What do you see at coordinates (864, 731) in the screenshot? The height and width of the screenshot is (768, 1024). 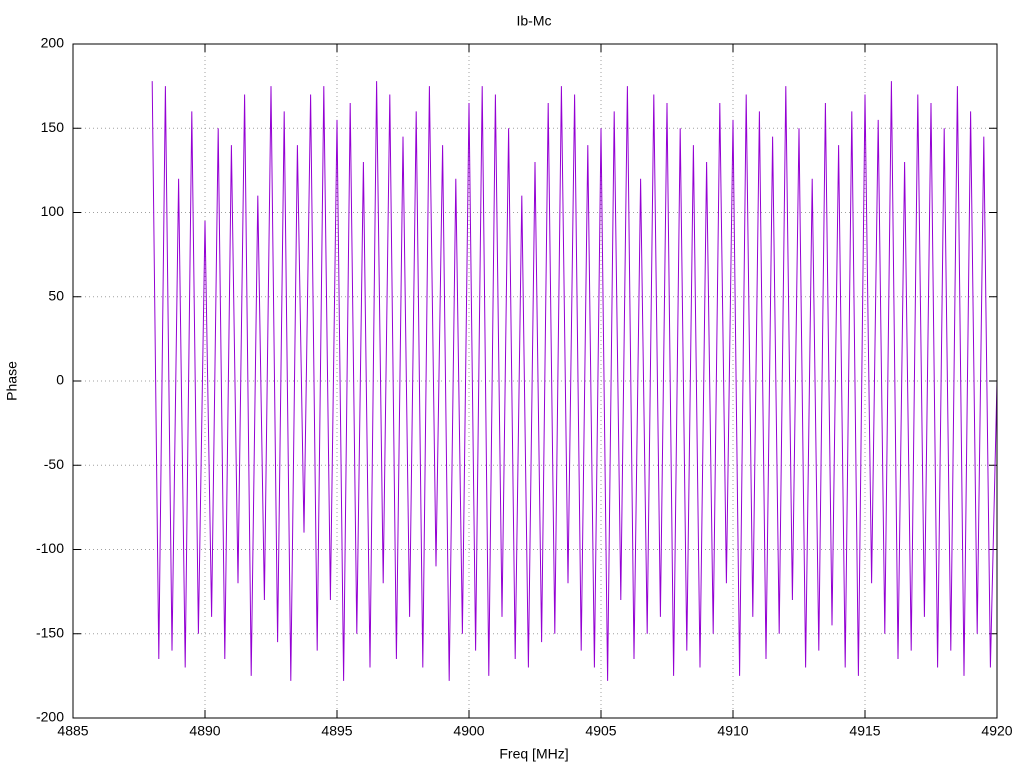 I see `x-tick-label: 4915` at bounding box center [864, 731].